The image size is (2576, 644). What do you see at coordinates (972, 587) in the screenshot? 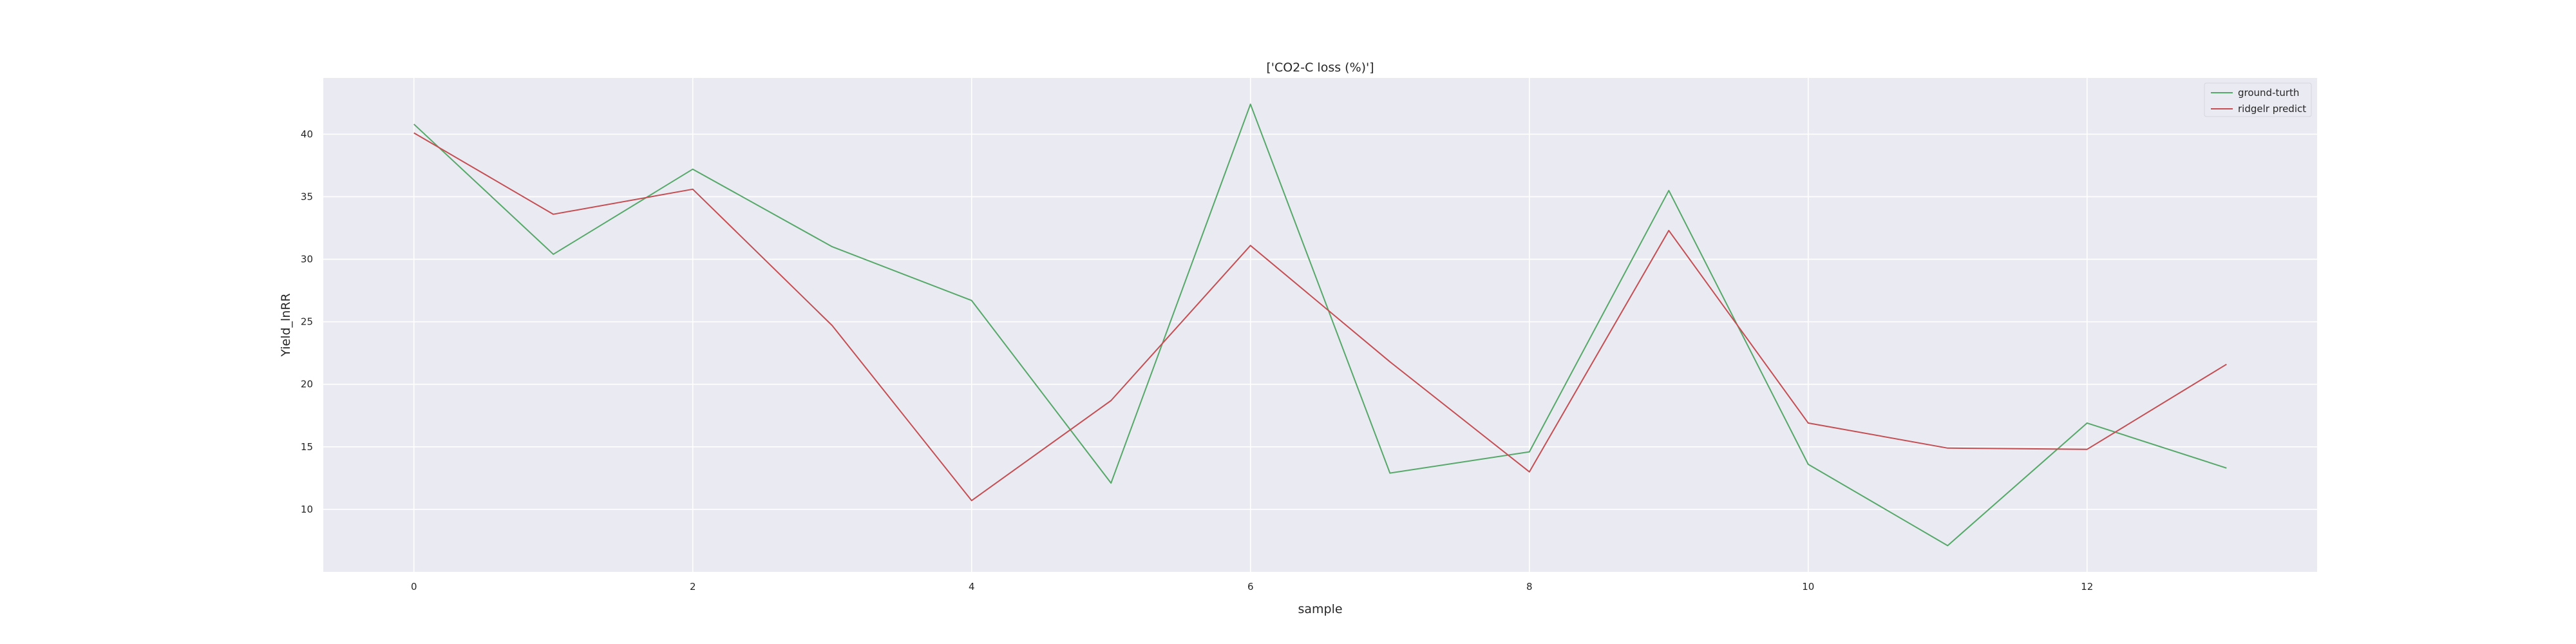
I see `x-tick-label: 4` at bounding box center [972, 587].